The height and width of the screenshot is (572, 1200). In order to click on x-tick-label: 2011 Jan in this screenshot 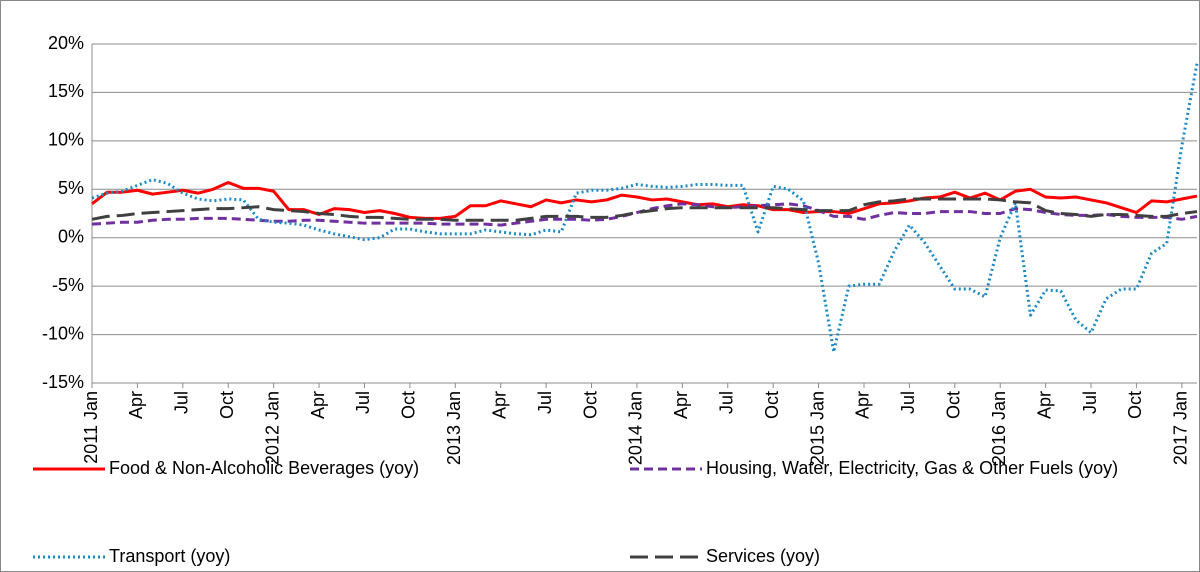, I will do `click(91, 427)`.